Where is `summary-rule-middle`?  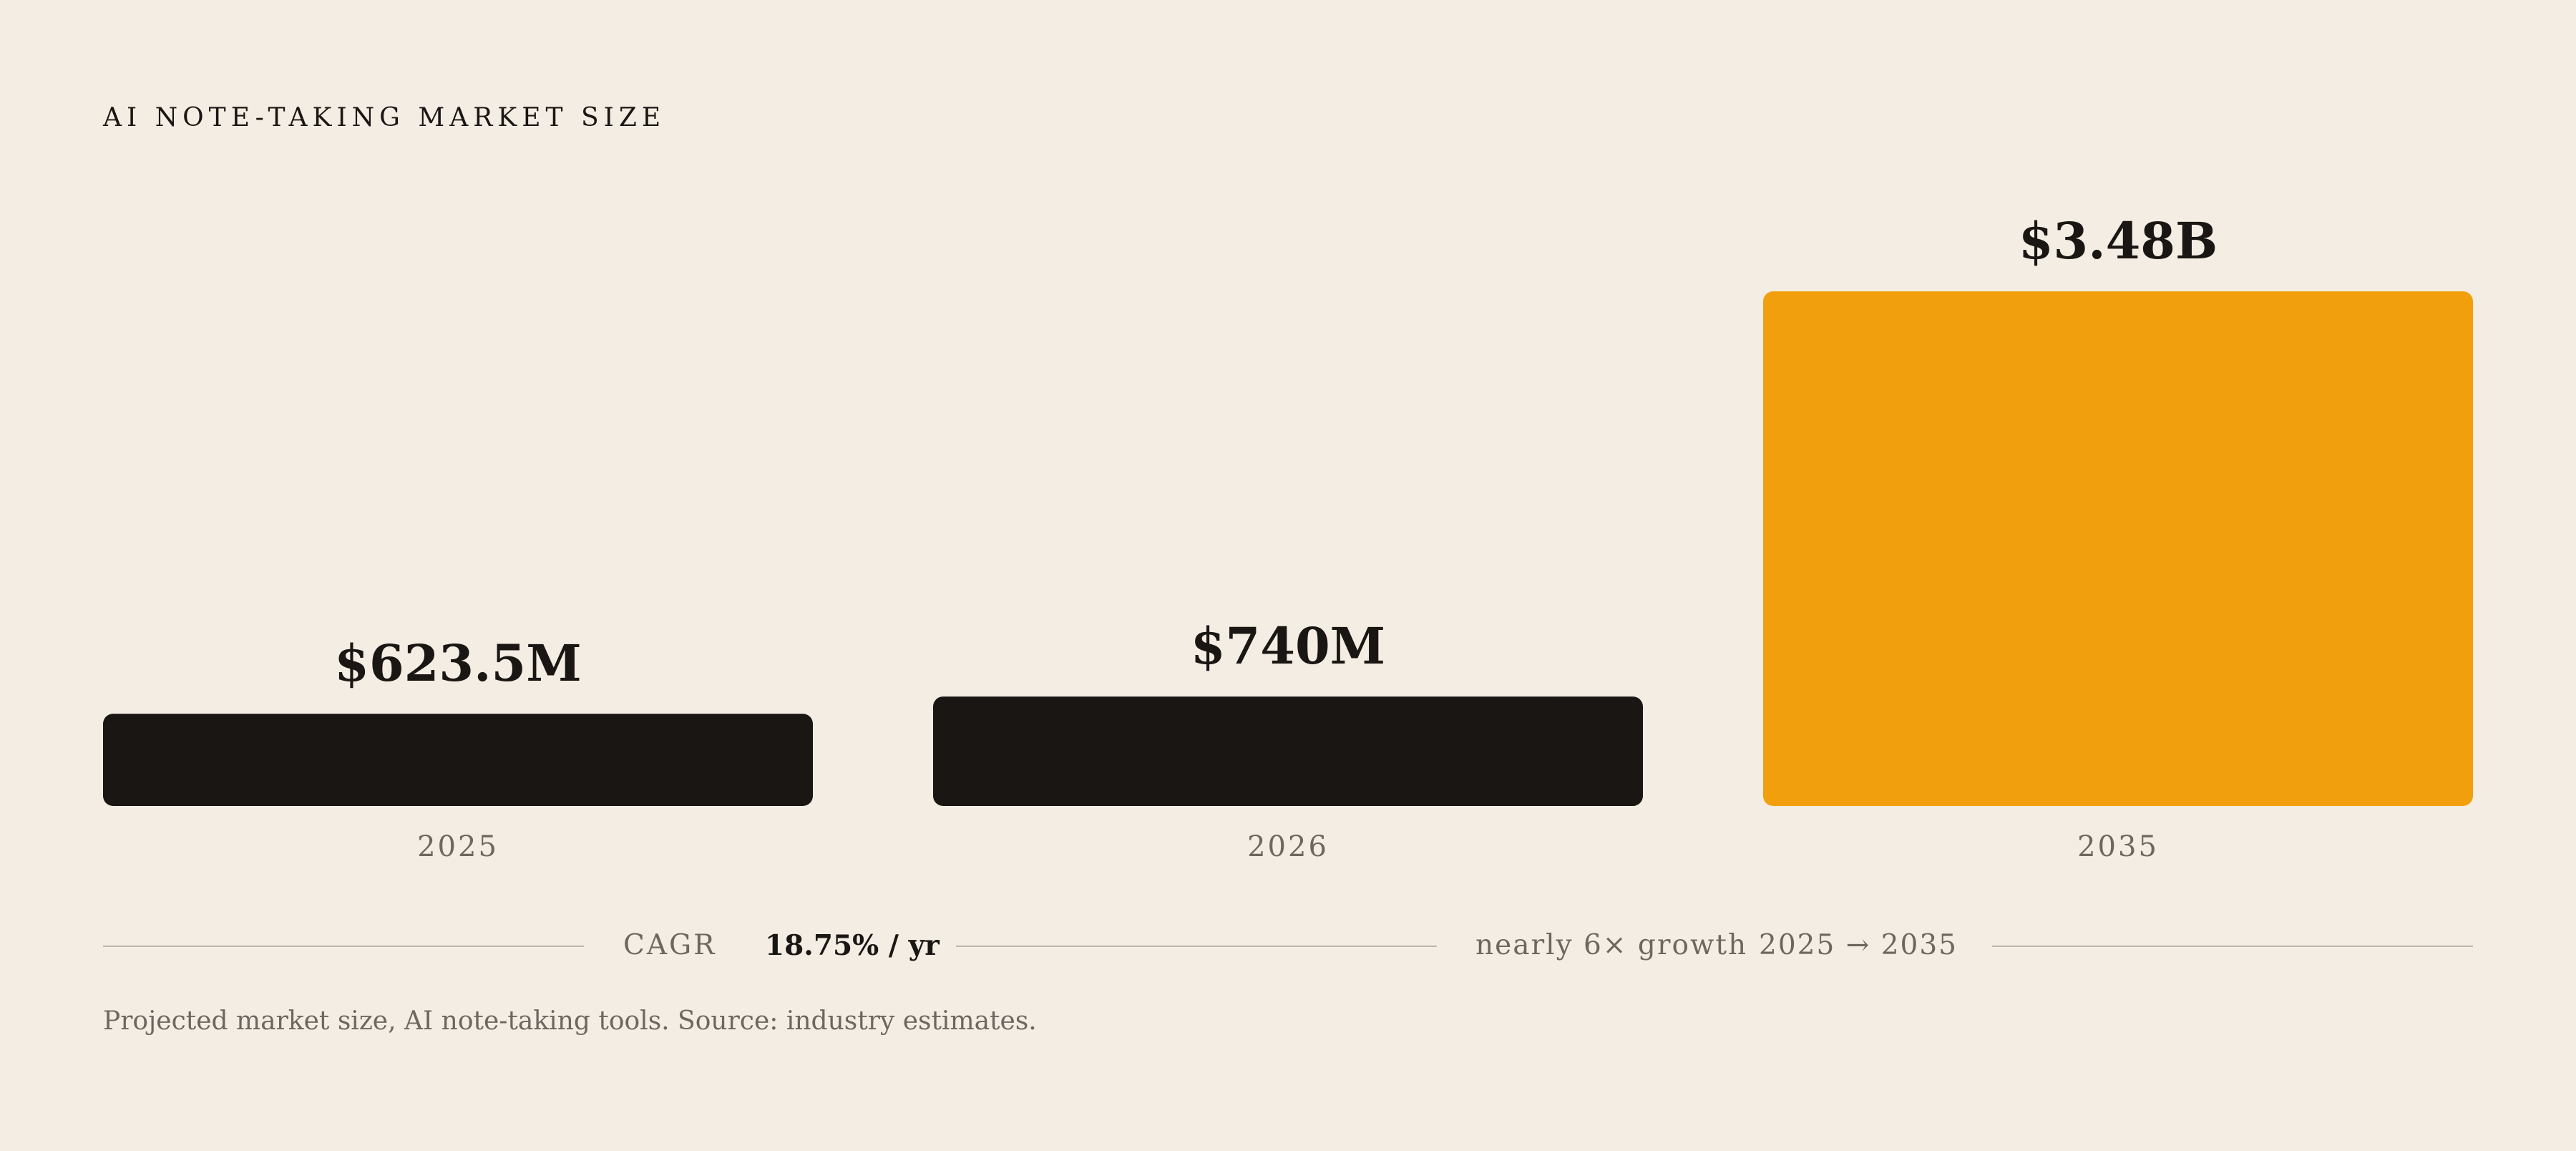 summary-rule-middle is located at coordinates (1196, 946).